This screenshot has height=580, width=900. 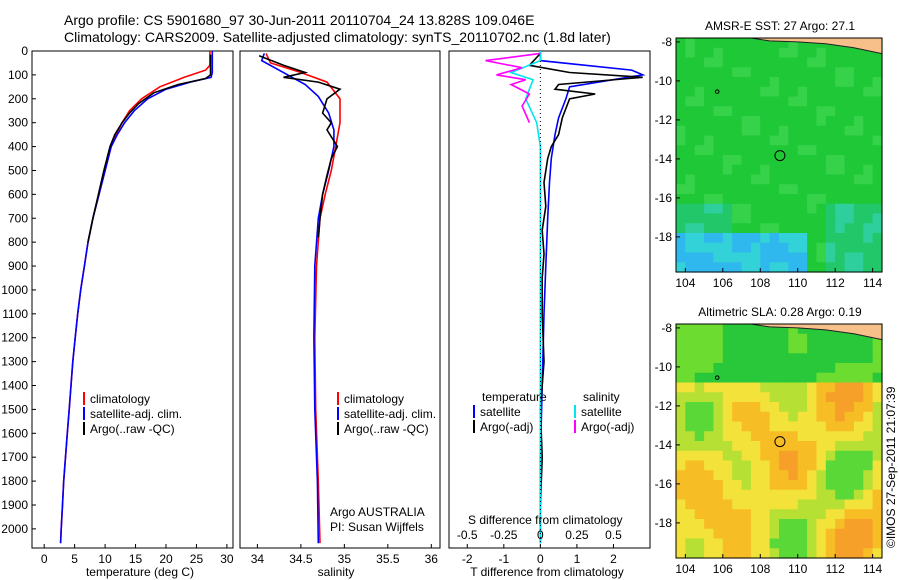 I want to click on temperature-y-tick-label: 500, so click(x=18, y=170).